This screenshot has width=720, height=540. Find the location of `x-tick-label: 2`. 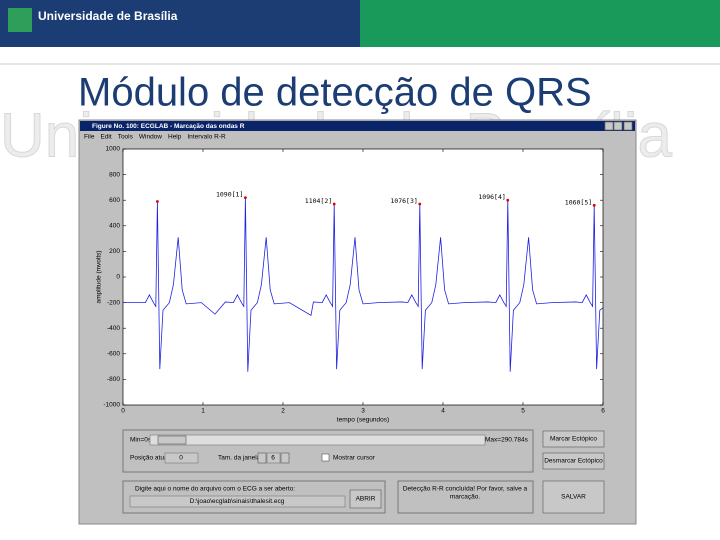

x-tick-label: 2 is located at coordinates (283, 411).